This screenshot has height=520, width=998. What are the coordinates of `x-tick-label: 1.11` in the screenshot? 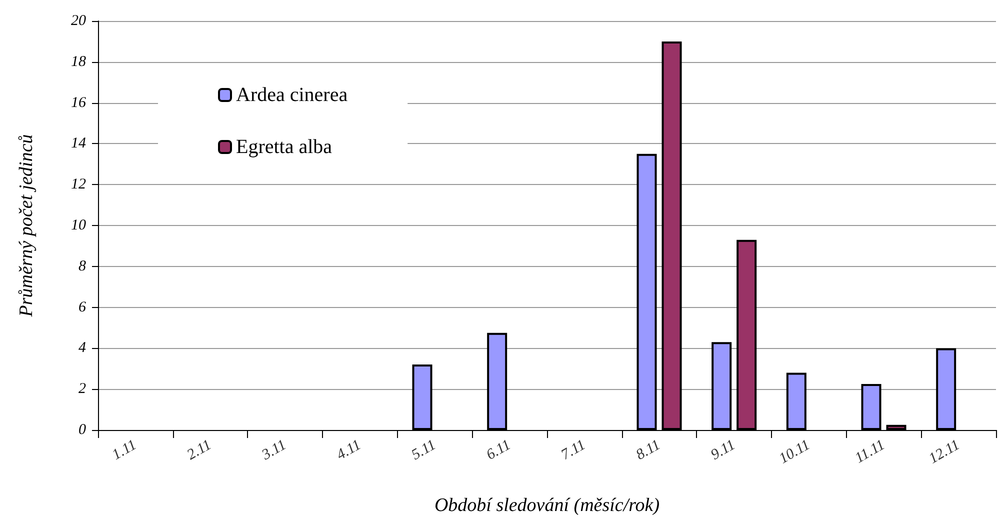 It's located at (125, 450).